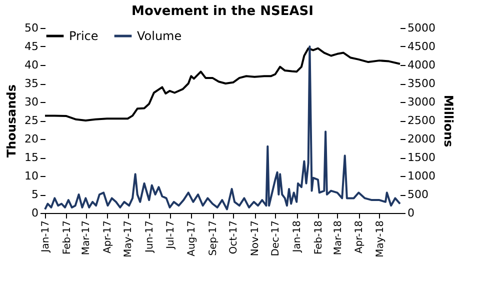 The height and width of the screenshot is (308, 493). Describe the element at coordinates (31, 28) in the screenshot. I see `y-tick-label: 50` at that location.